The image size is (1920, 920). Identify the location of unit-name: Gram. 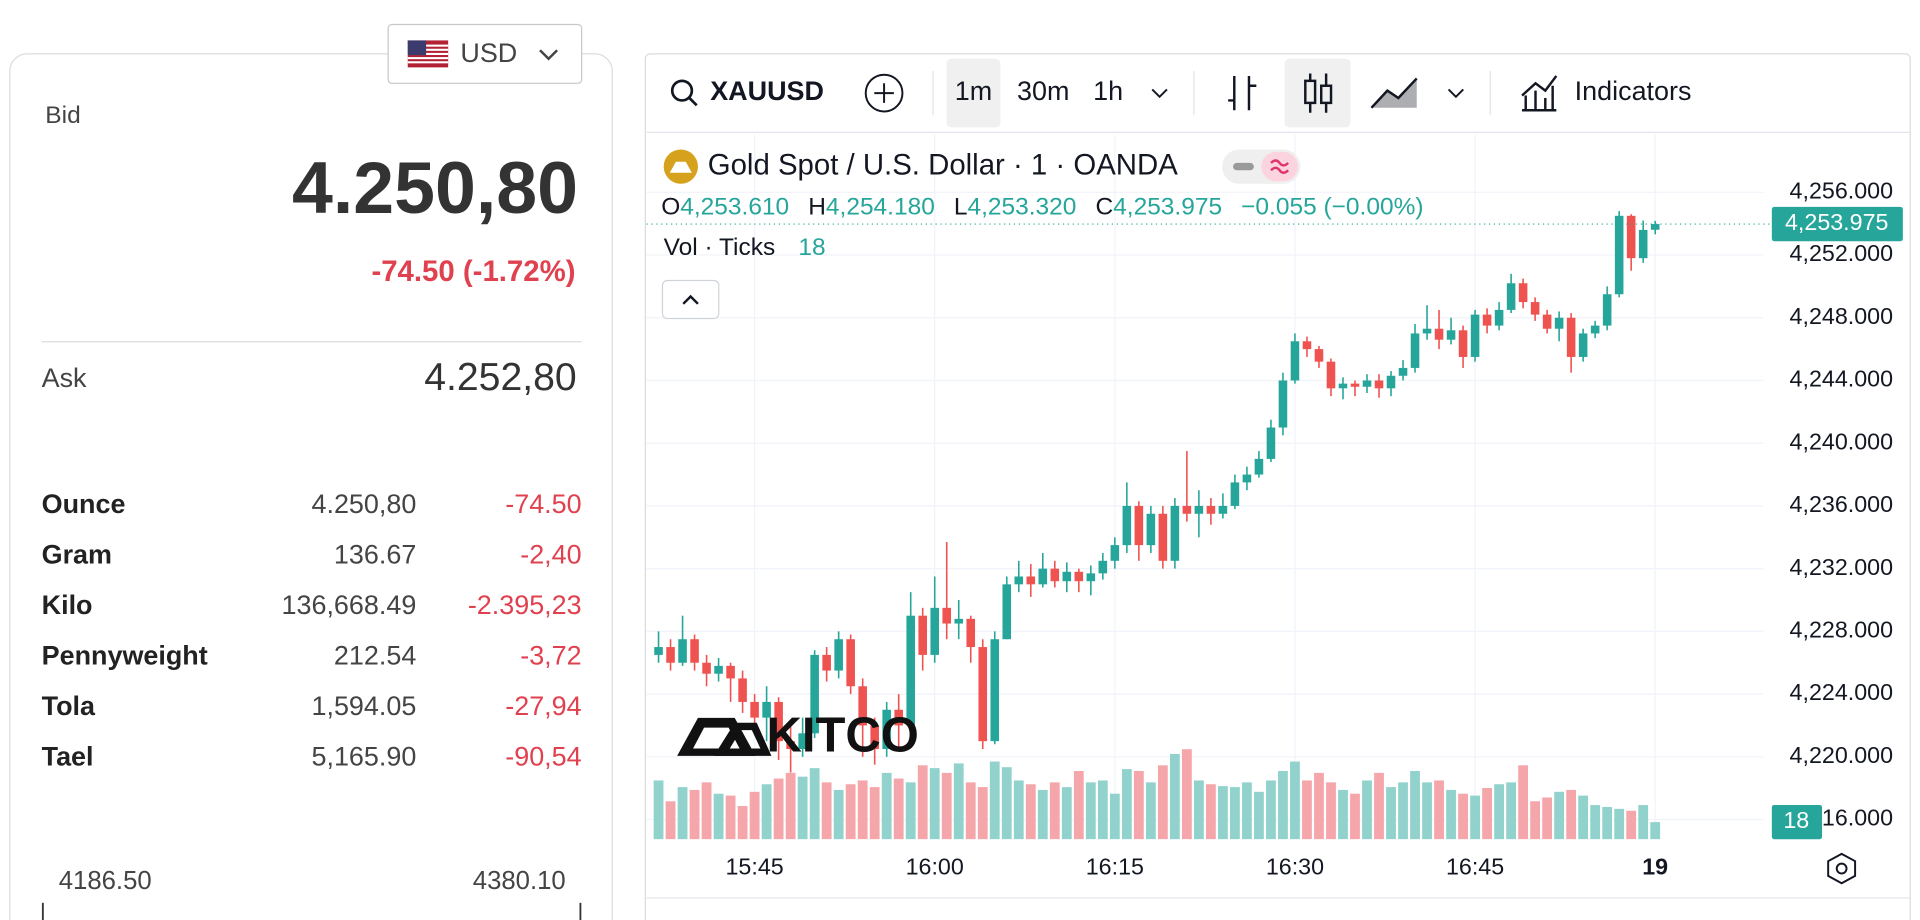
(77, 555).